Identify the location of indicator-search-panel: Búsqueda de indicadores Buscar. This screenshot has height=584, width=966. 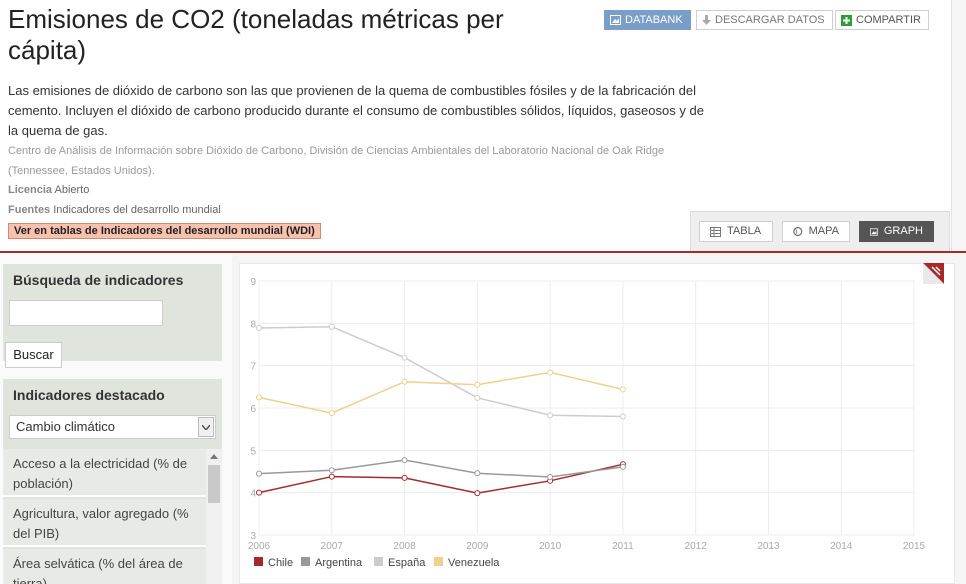
(112, 316).